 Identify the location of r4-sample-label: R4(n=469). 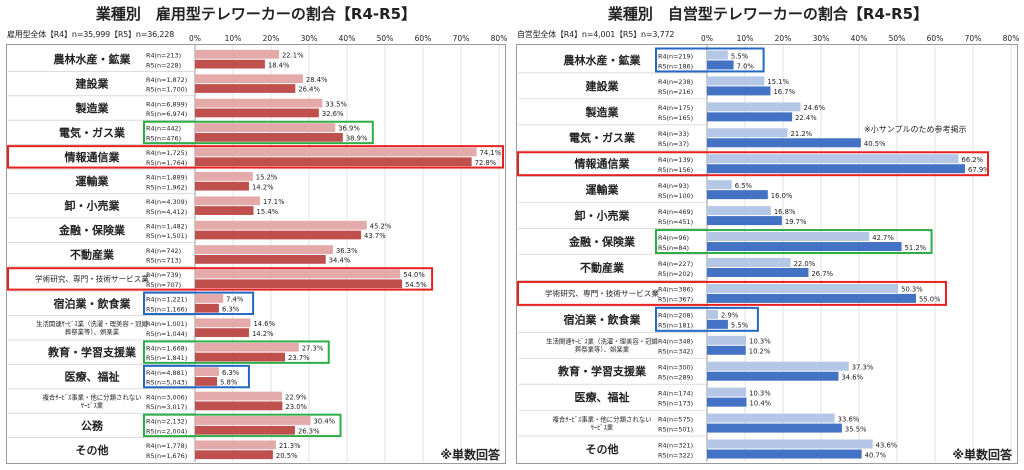
(675, 212).